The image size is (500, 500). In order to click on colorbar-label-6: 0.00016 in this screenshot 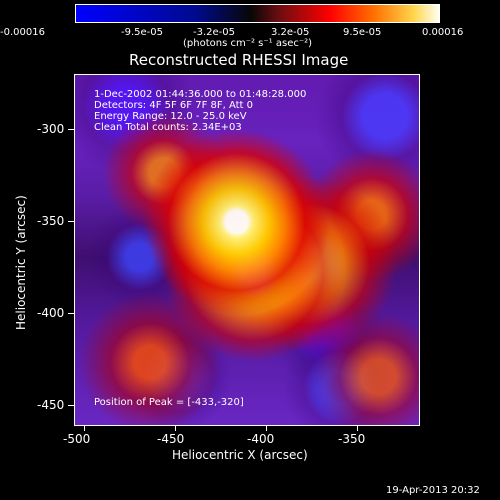, I will do `click(443, 32)`.